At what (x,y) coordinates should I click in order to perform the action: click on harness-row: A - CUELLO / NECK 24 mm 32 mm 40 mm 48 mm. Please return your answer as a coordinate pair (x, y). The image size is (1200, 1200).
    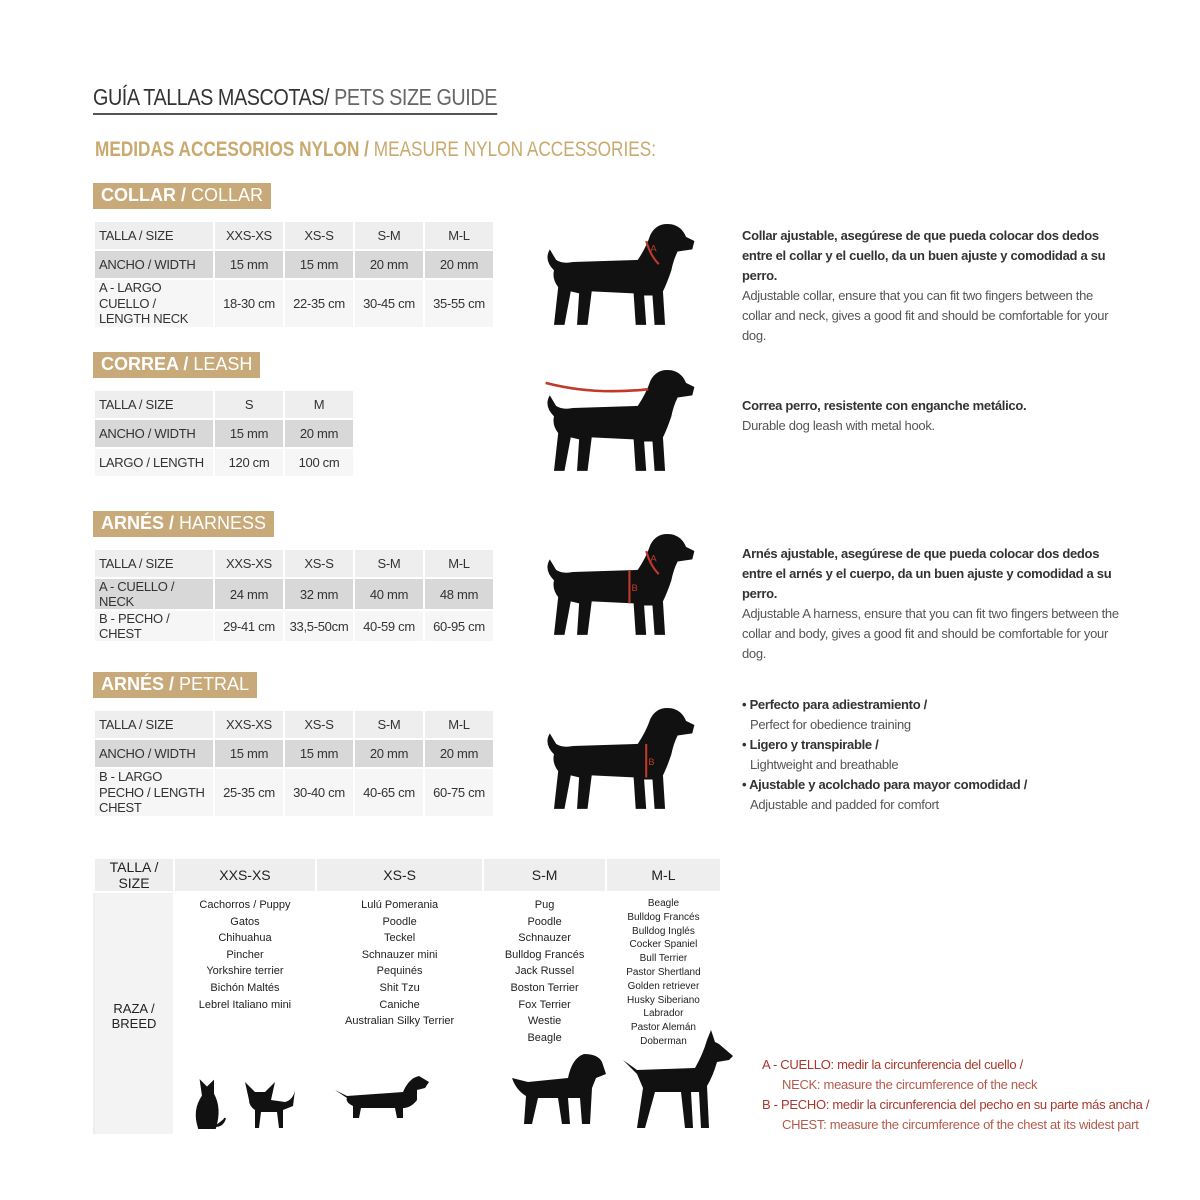
    Looking at the image, I should click on (294, 594).